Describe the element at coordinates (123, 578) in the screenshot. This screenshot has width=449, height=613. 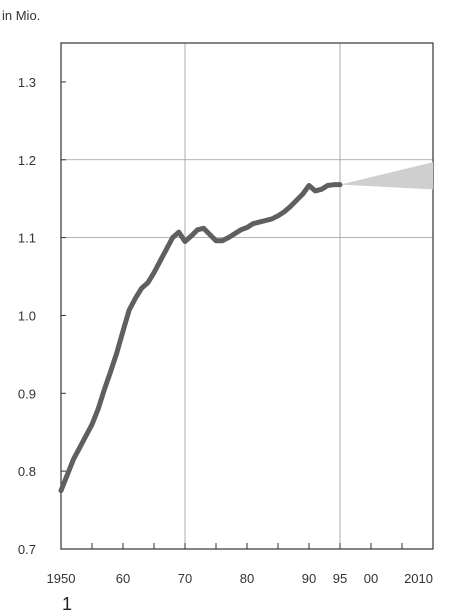
I see `x-tick-label: 60` at that location.